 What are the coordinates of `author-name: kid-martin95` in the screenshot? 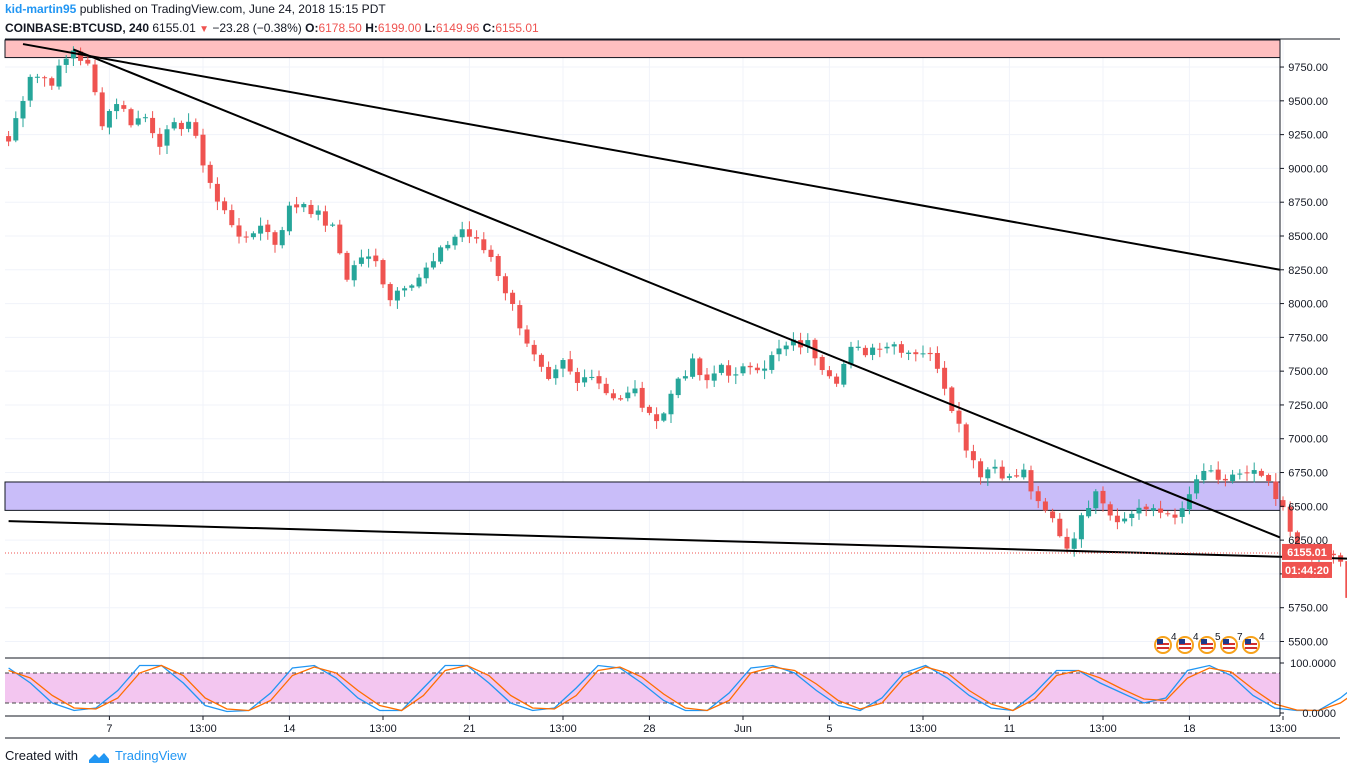 It's located at (41, 9).